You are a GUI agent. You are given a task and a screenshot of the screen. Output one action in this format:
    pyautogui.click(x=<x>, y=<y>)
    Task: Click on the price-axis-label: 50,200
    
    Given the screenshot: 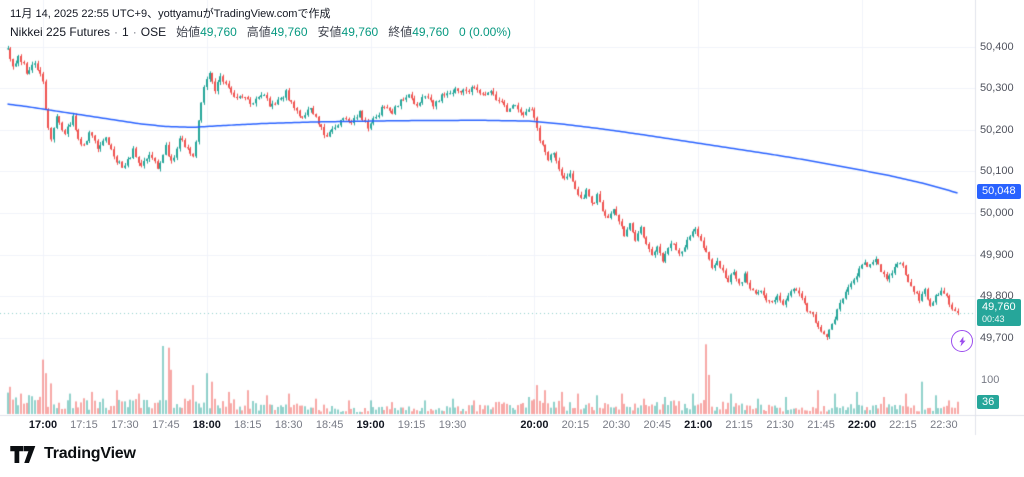 What is the action you would take?
    pyautogui.click(x=997, y=129)
    